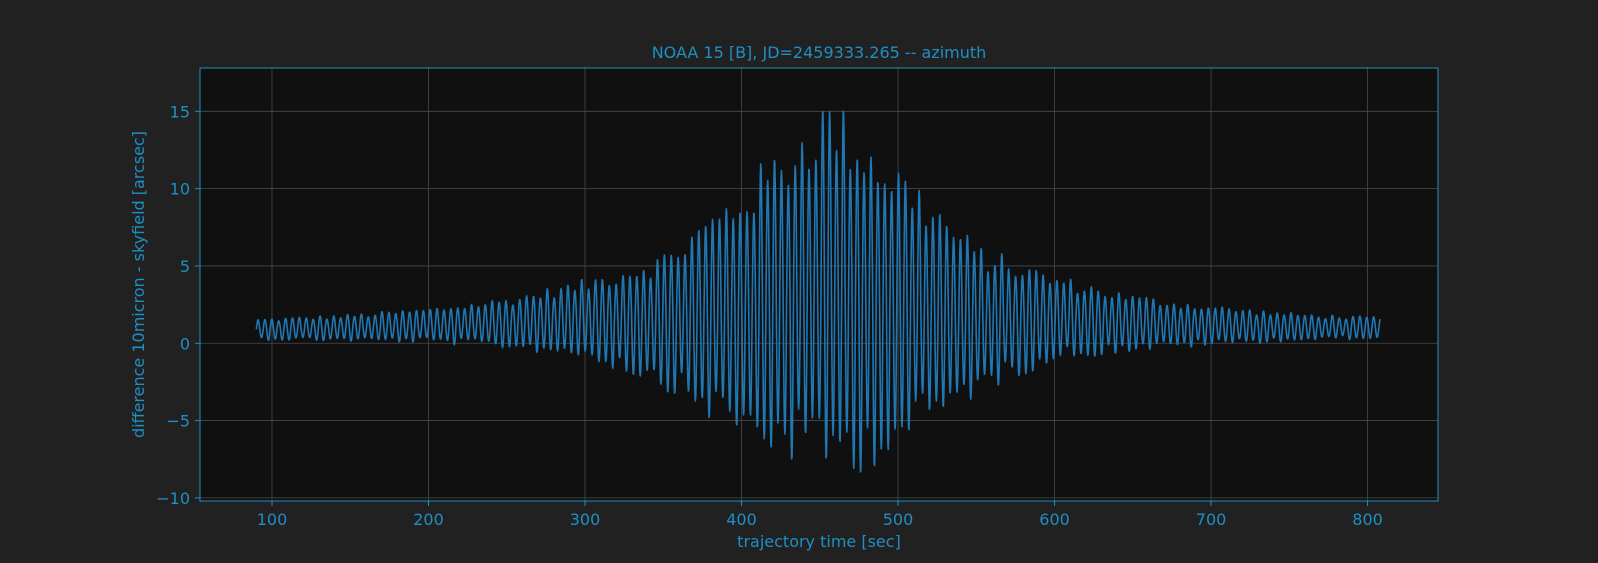 This screenshot has height=563, width=1598. What do you see at coordinates (428, 519) in the screenshot?
I see `x-tick-label: 200` at bounding box center [428, 519].